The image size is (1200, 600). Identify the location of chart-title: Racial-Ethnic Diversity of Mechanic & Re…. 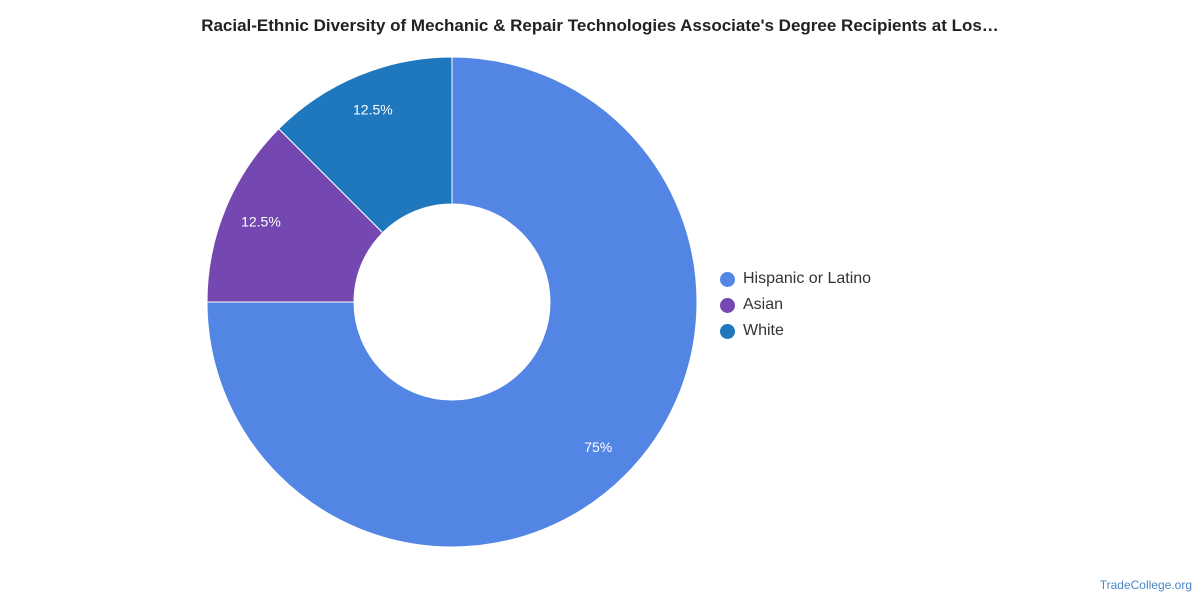
(600, 25).